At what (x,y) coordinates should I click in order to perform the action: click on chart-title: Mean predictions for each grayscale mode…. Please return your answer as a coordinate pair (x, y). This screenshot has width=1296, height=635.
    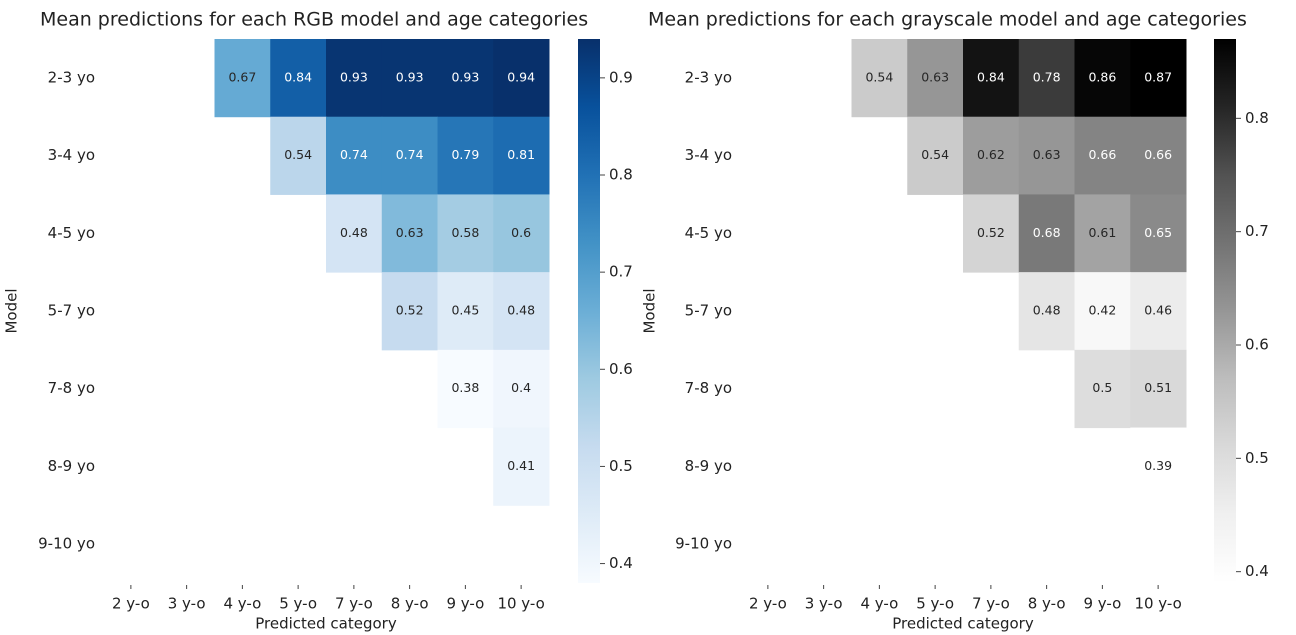
    Looking at the image, I should click on (947, 20).